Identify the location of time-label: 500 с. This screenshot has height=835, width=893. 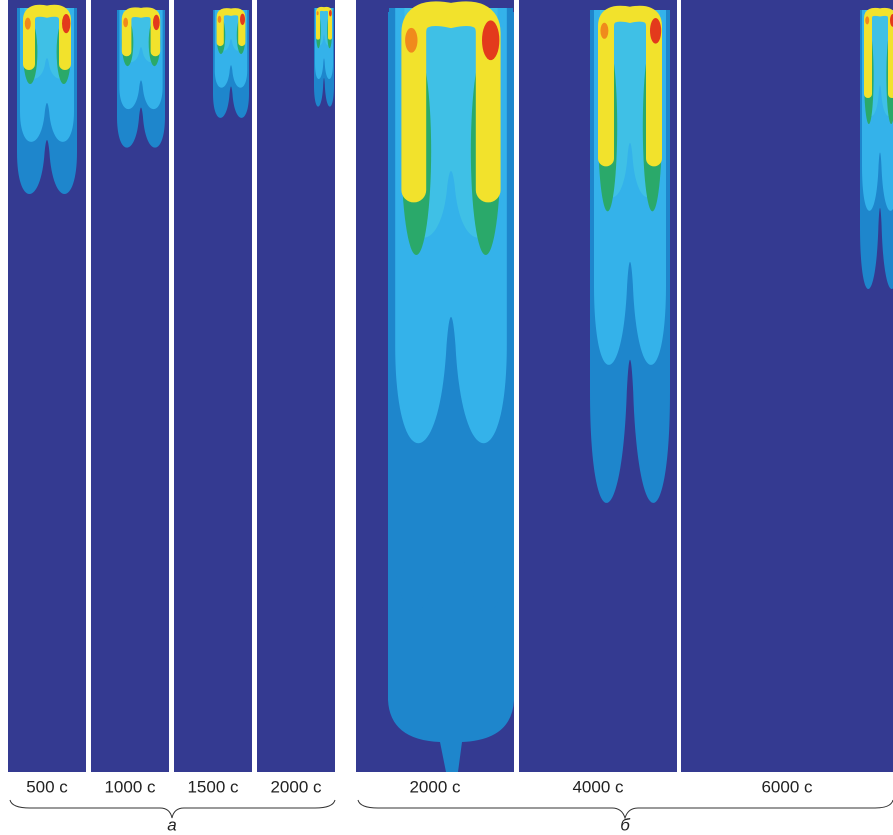
(47, 786).